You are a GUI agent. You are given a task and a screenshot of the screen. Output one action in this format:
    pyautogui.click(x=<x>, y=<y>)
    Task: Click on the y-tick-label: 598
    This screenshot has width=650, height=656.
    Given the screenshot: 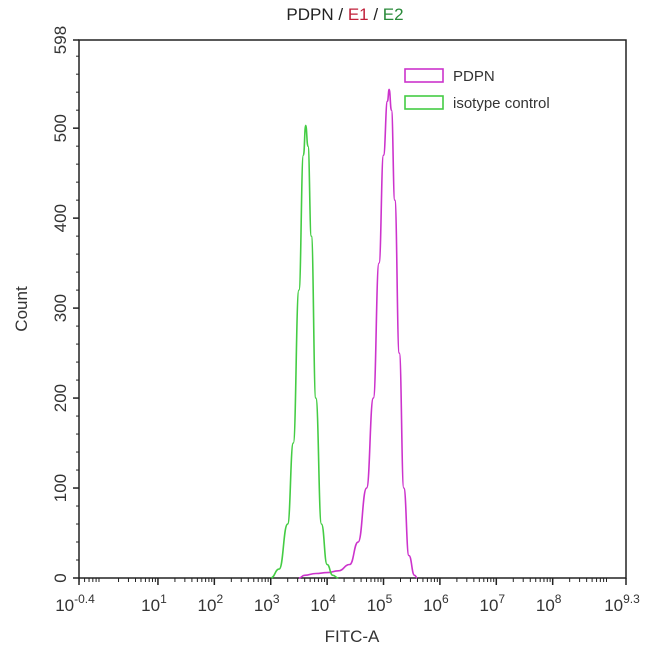 What is the action you would take?
    pyautogui.click(x=60, y=40)
    